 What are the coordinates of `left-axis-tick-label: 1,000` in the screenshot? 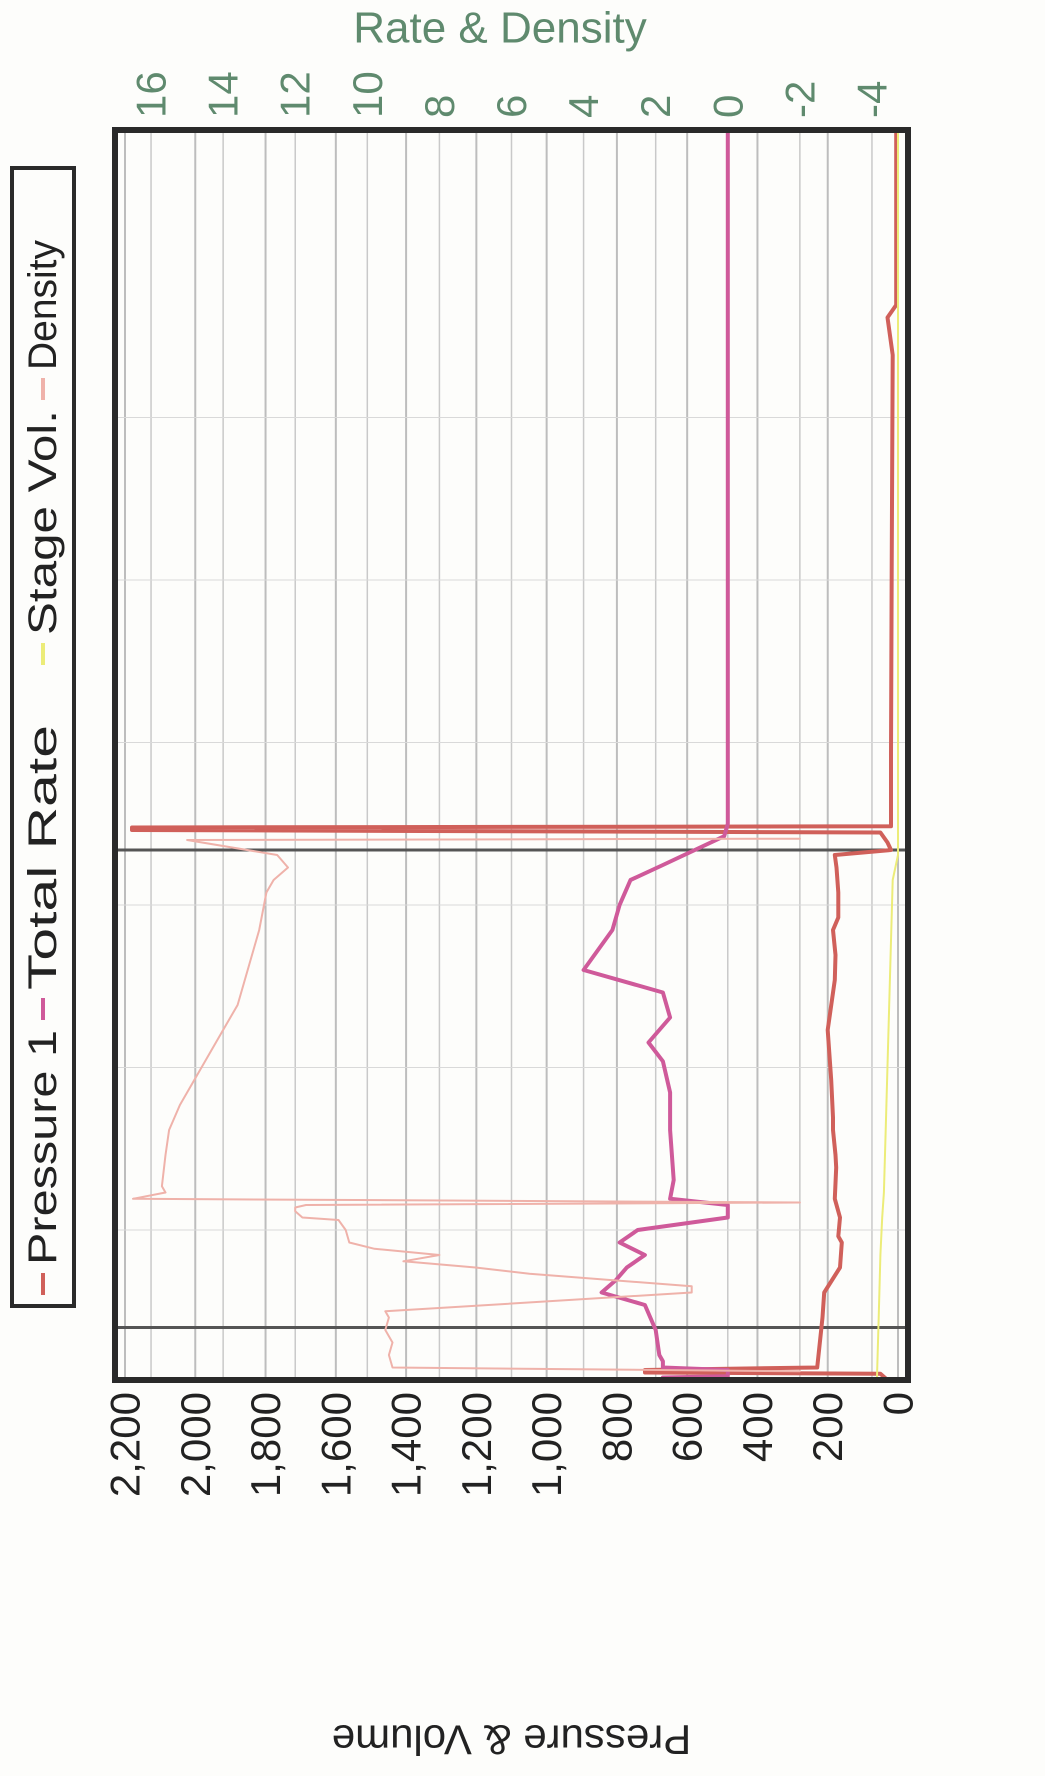 It's located at (546, 1444).